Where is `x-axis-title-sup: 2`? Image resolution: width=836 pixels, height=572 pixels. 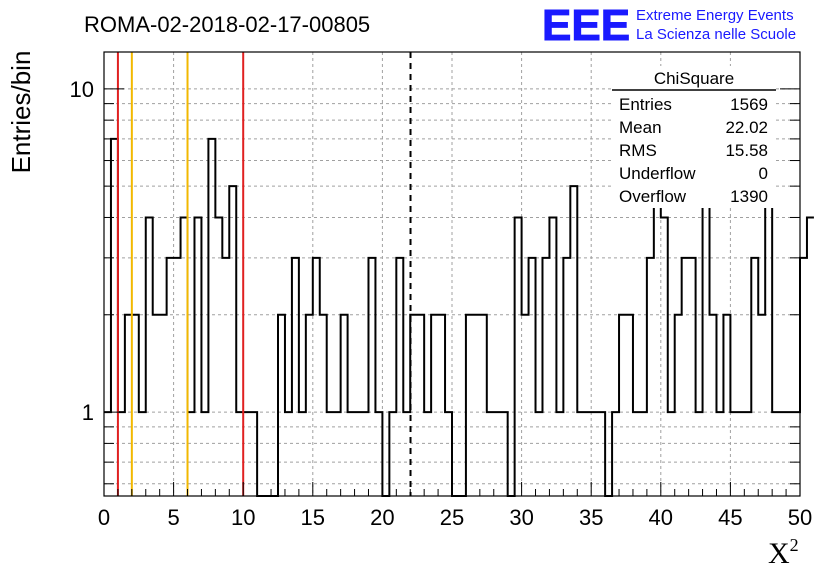
x-axis-title-sup: 2 is located at coordinates (794, 545).